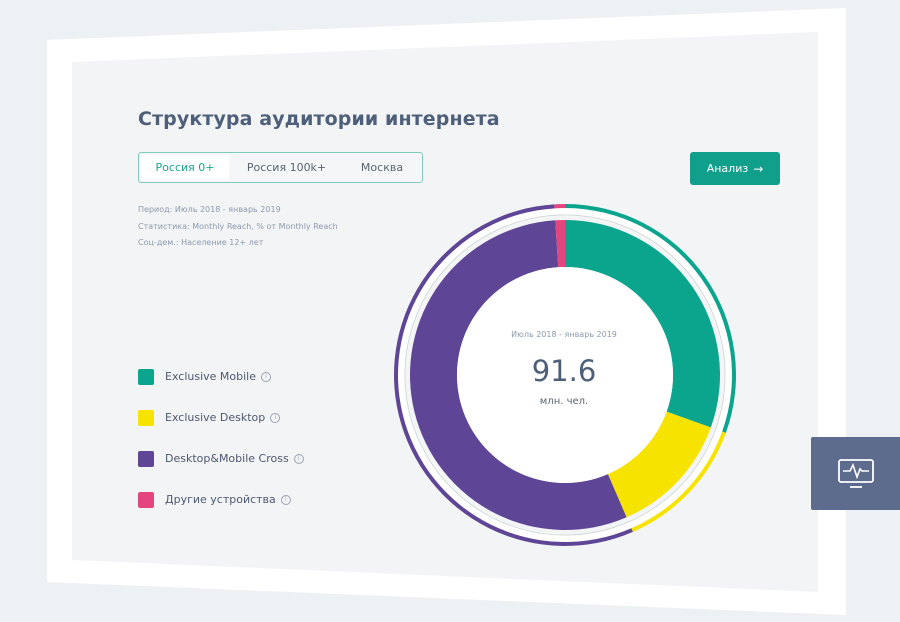 This screenshot has height=622, width=900. Describe the element at coordinates (564, 401) in the screenshot. I see `center-unit: млн. чел.` at that location.